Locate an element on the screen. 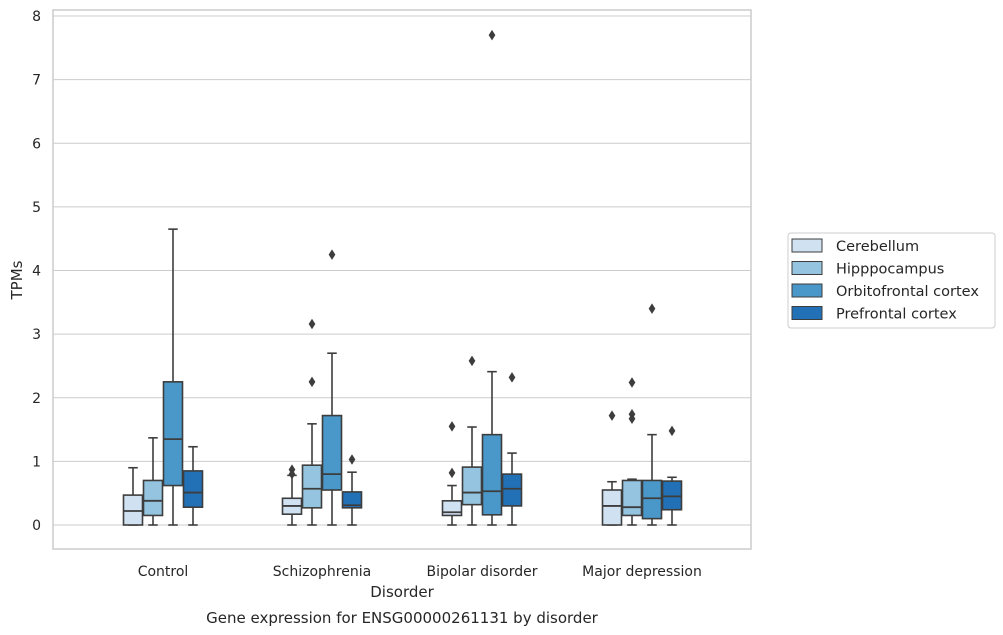  y-tick-labels: 0 1 2 3 4 5 6 7 8 is located at coordinates (36, 271).